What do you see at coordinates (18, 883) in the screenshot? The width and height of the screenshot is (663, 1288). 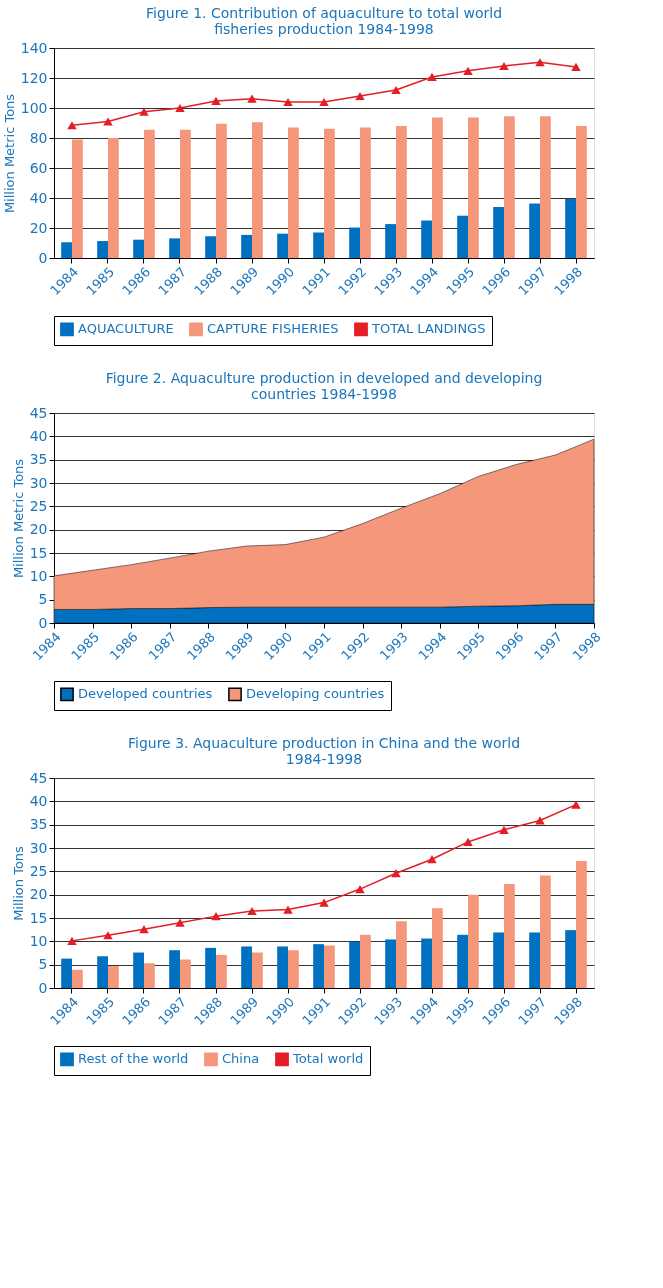 I see `y-axis-title: Million Tons` at bounding box center [18, 883].